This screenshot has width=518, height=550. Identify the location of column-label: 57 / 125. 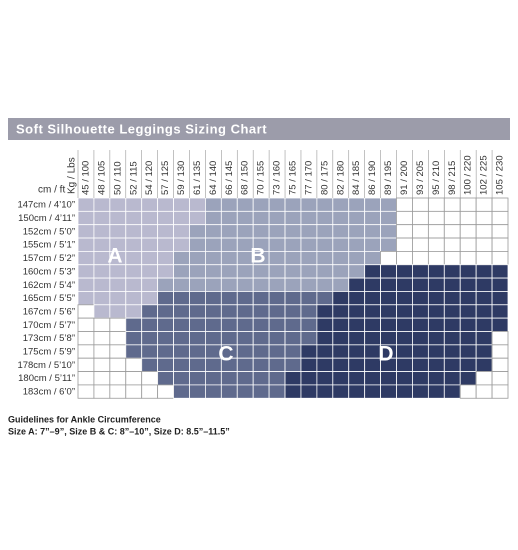
(165, 178).